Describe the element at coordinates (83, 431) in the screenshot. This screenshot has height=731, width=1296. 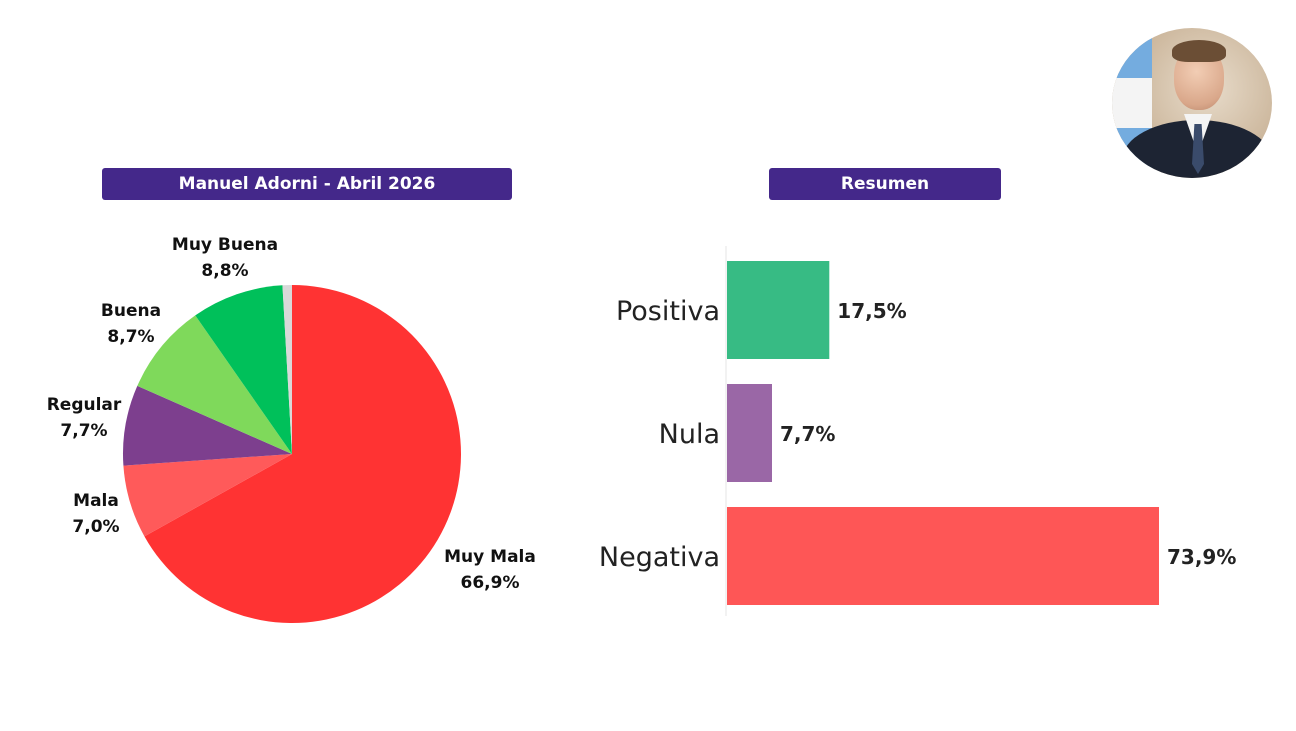
I see `pie-value-regular: 7,7%` at that location.